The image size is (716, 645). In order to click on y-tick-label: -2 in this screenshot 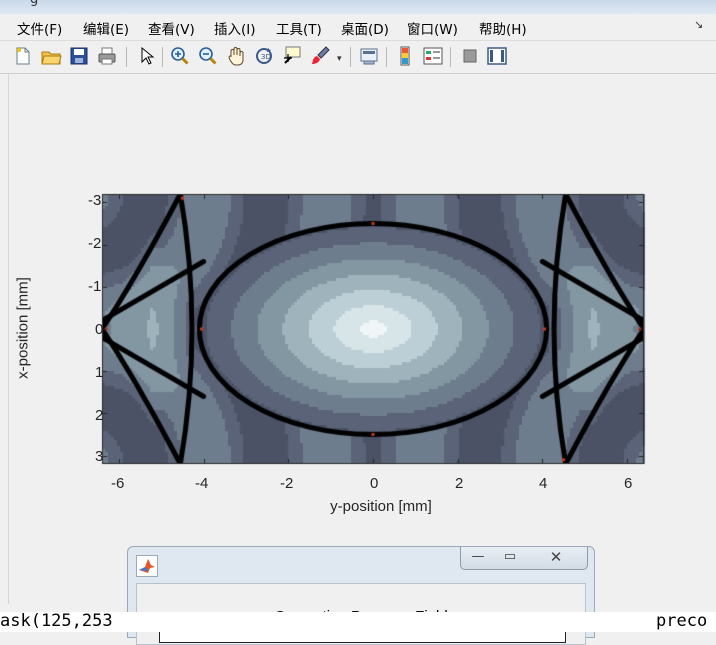, I will do `click(95, 243)`.